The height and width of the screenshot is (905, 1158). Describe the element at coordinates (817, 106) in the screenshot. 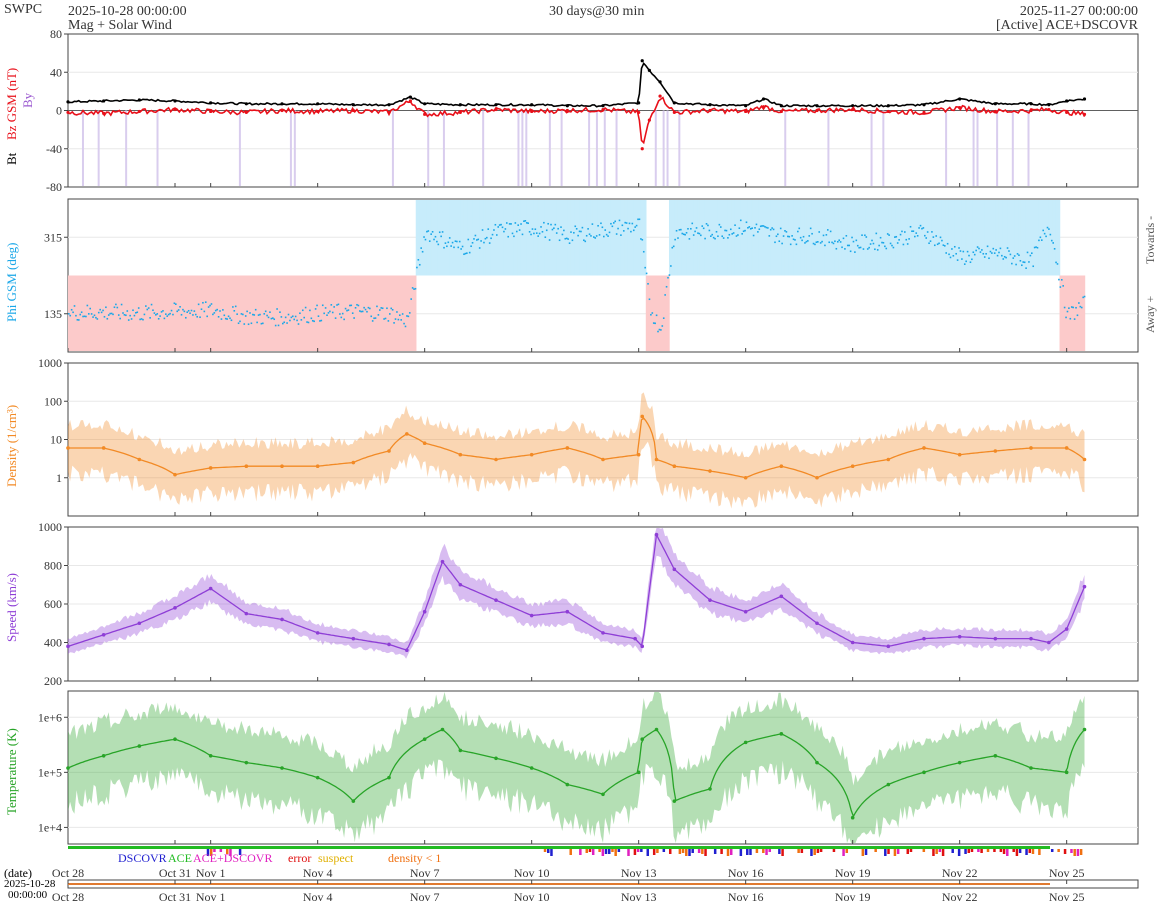

I see `point-bt` at that location.